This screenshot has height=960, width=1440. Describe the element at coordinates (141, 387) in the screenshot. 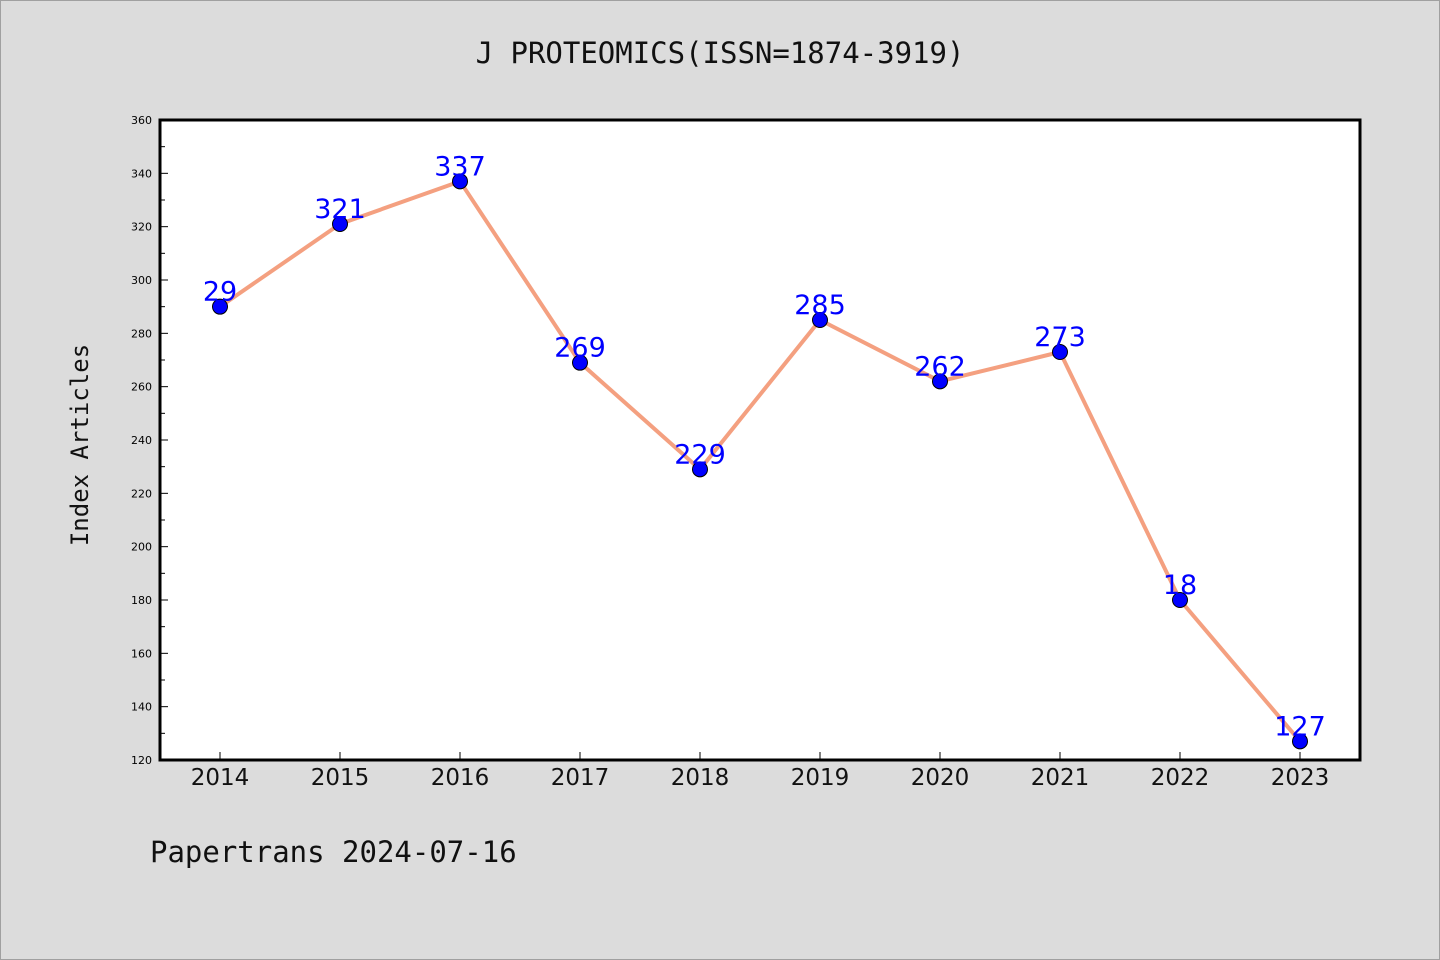

I see `y-tick-label: 260` at that location.